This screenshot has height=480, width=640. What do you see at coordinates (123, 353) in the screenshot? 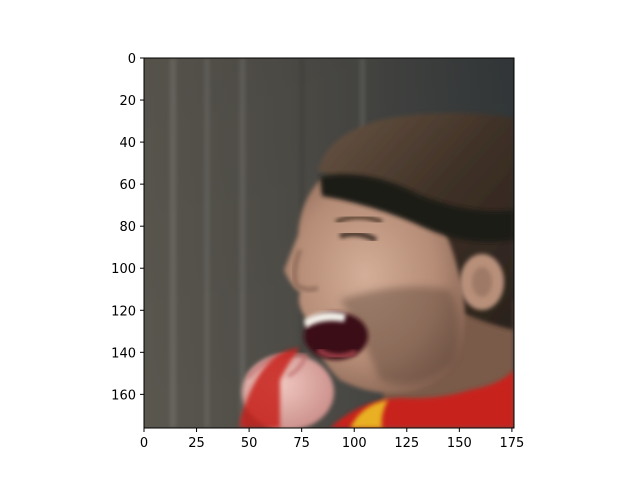
I see `y-tick-label: 140` at bounding box center [123, 353].